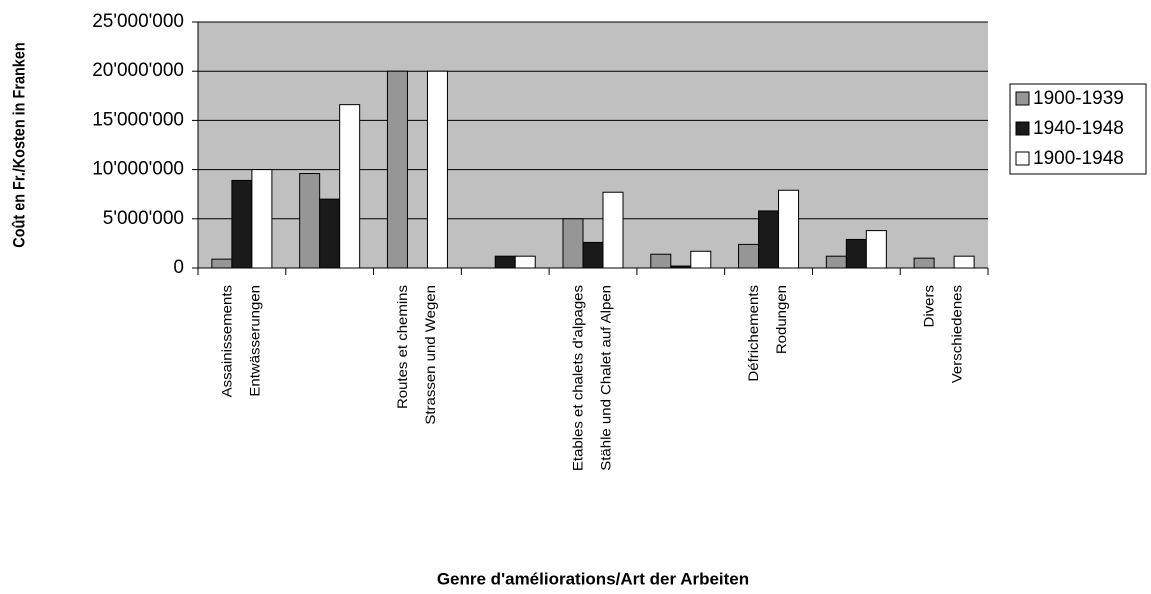 This screenshot has width=1151, height=594. Describe the element at coordinates (957, 334) in the screenshot. I see `x-tick-label: Verschiedenes` at that location.